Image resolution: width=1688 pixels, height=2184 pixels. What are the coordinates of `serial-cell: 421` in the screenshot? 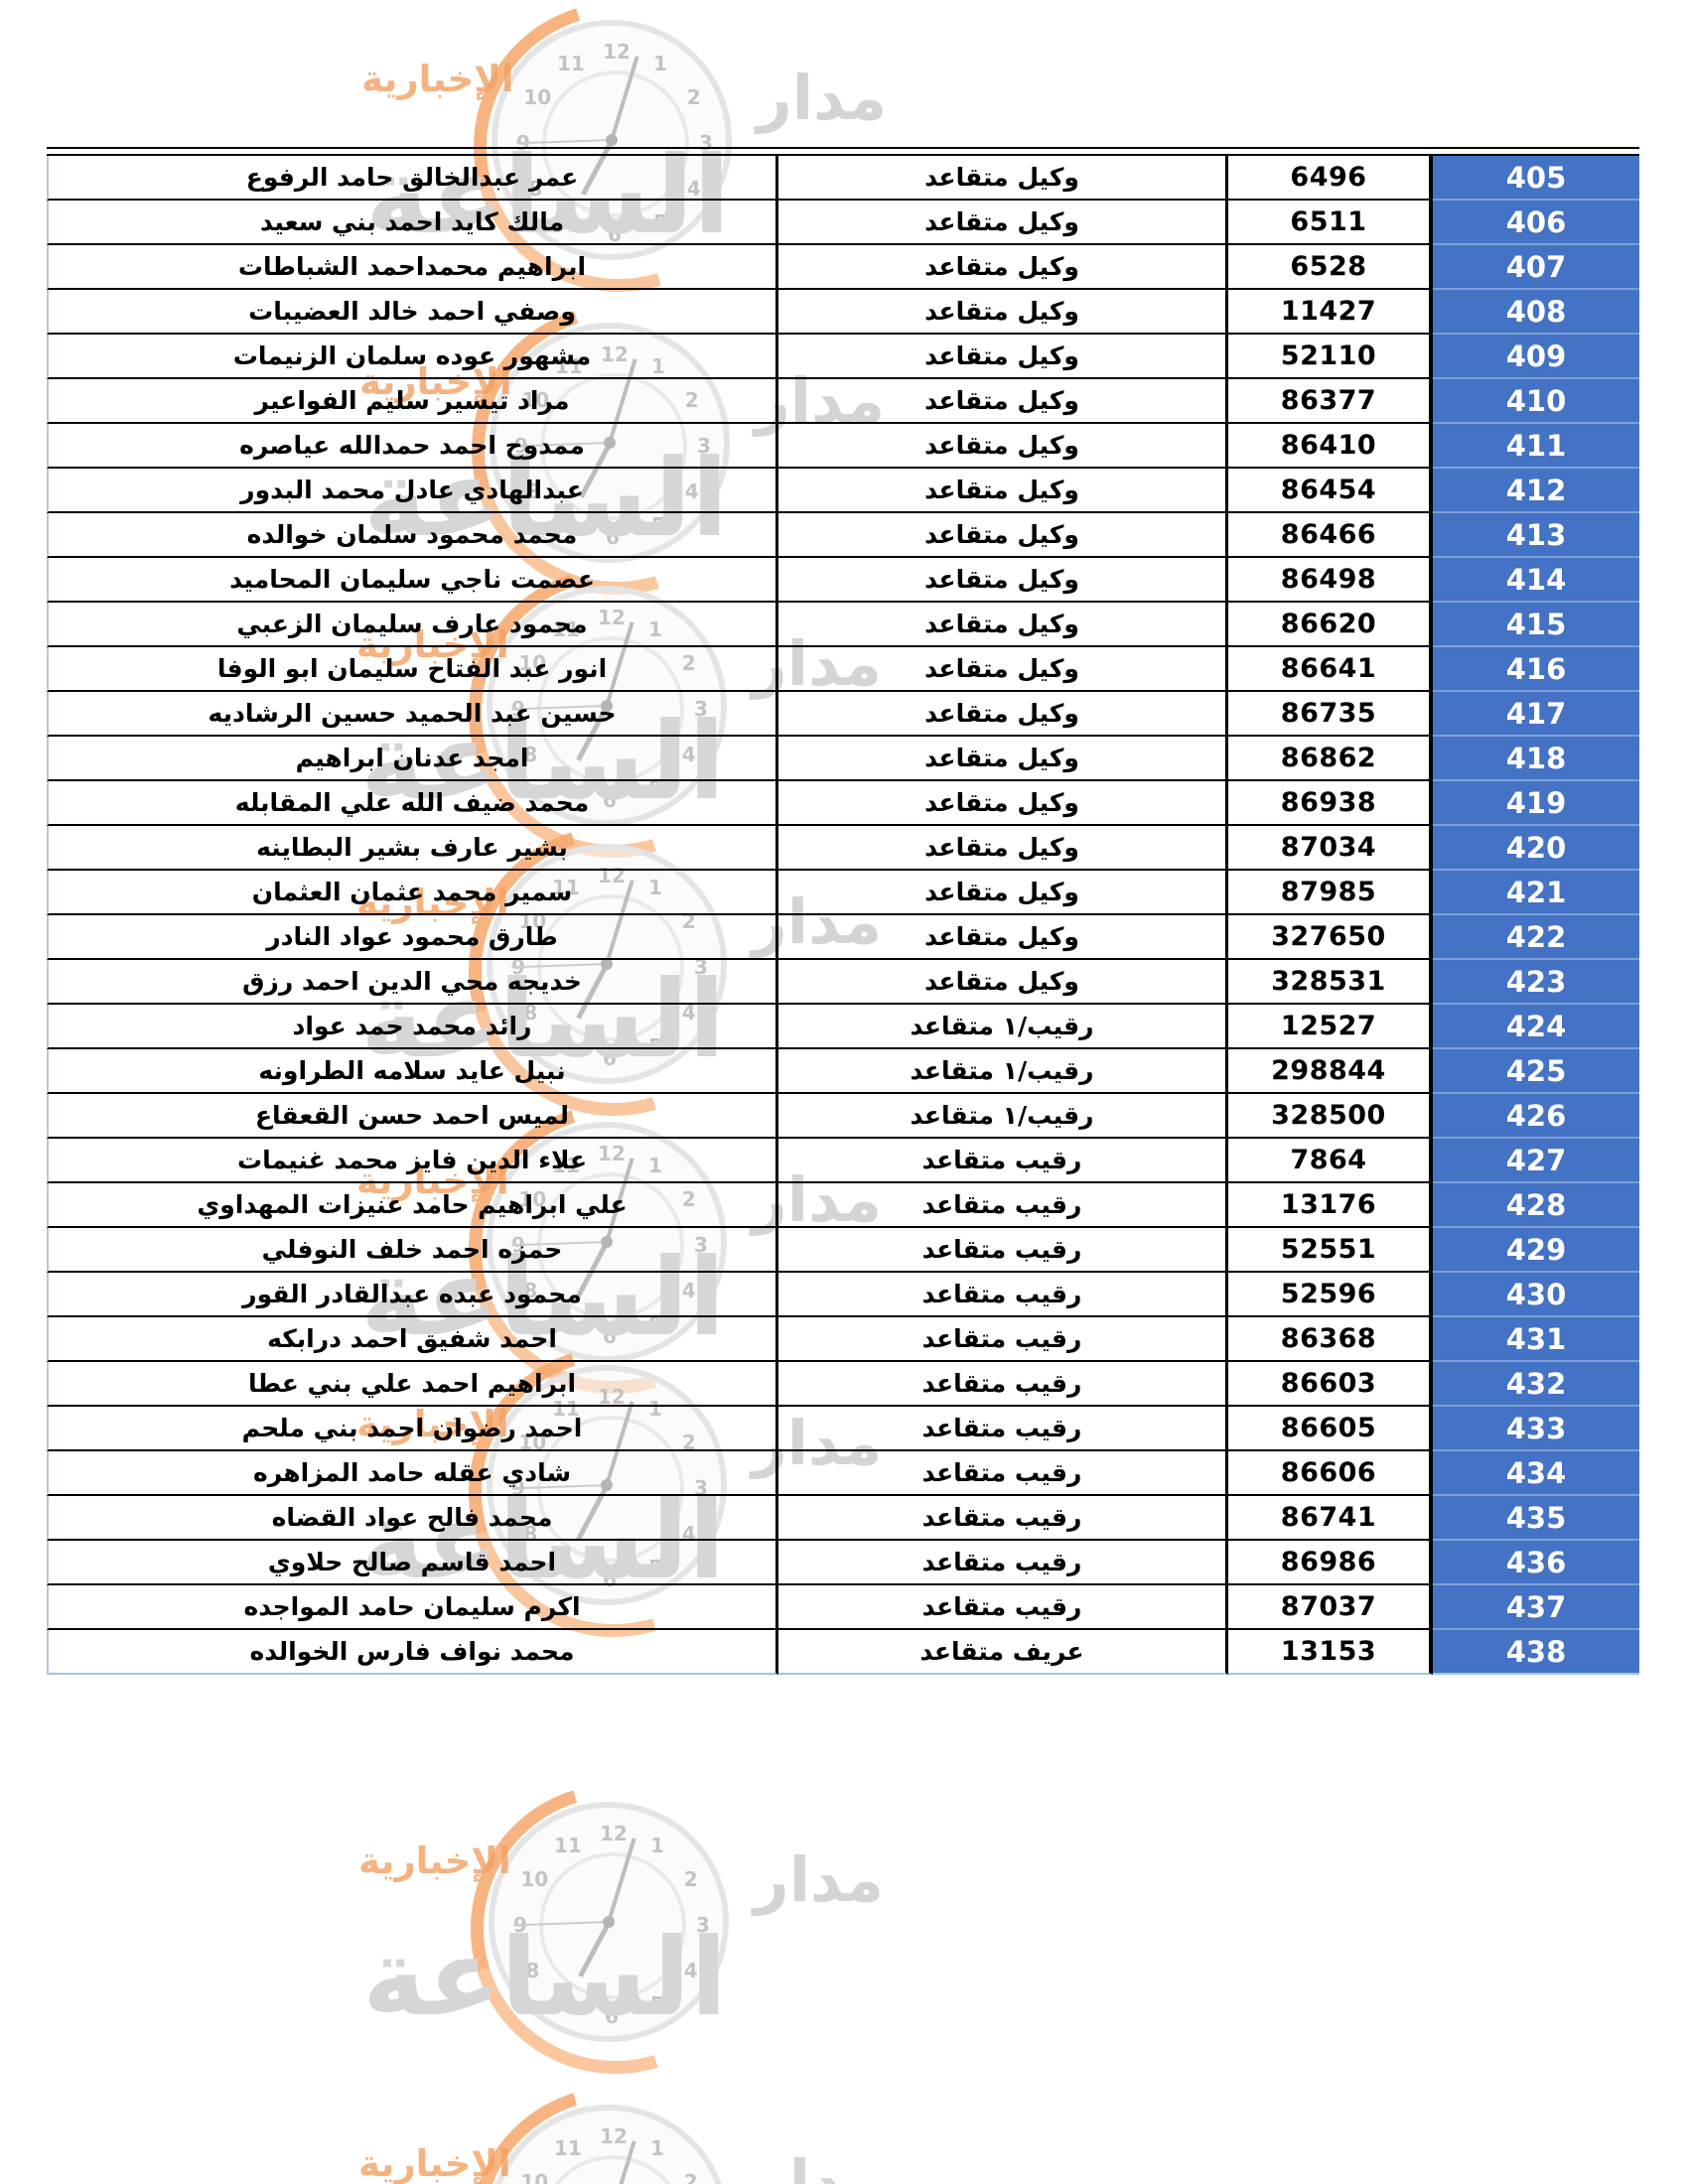 It's located at (1536, 893).